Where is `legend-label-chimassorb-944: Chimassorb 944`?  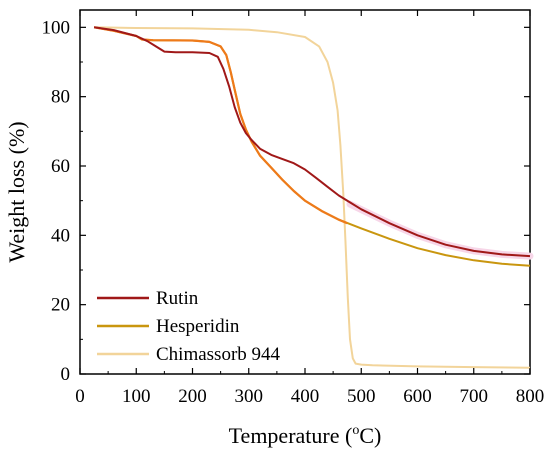 legend-label-chimassorb-944: Chimassorb 944 is located at coordinates (218, 354).